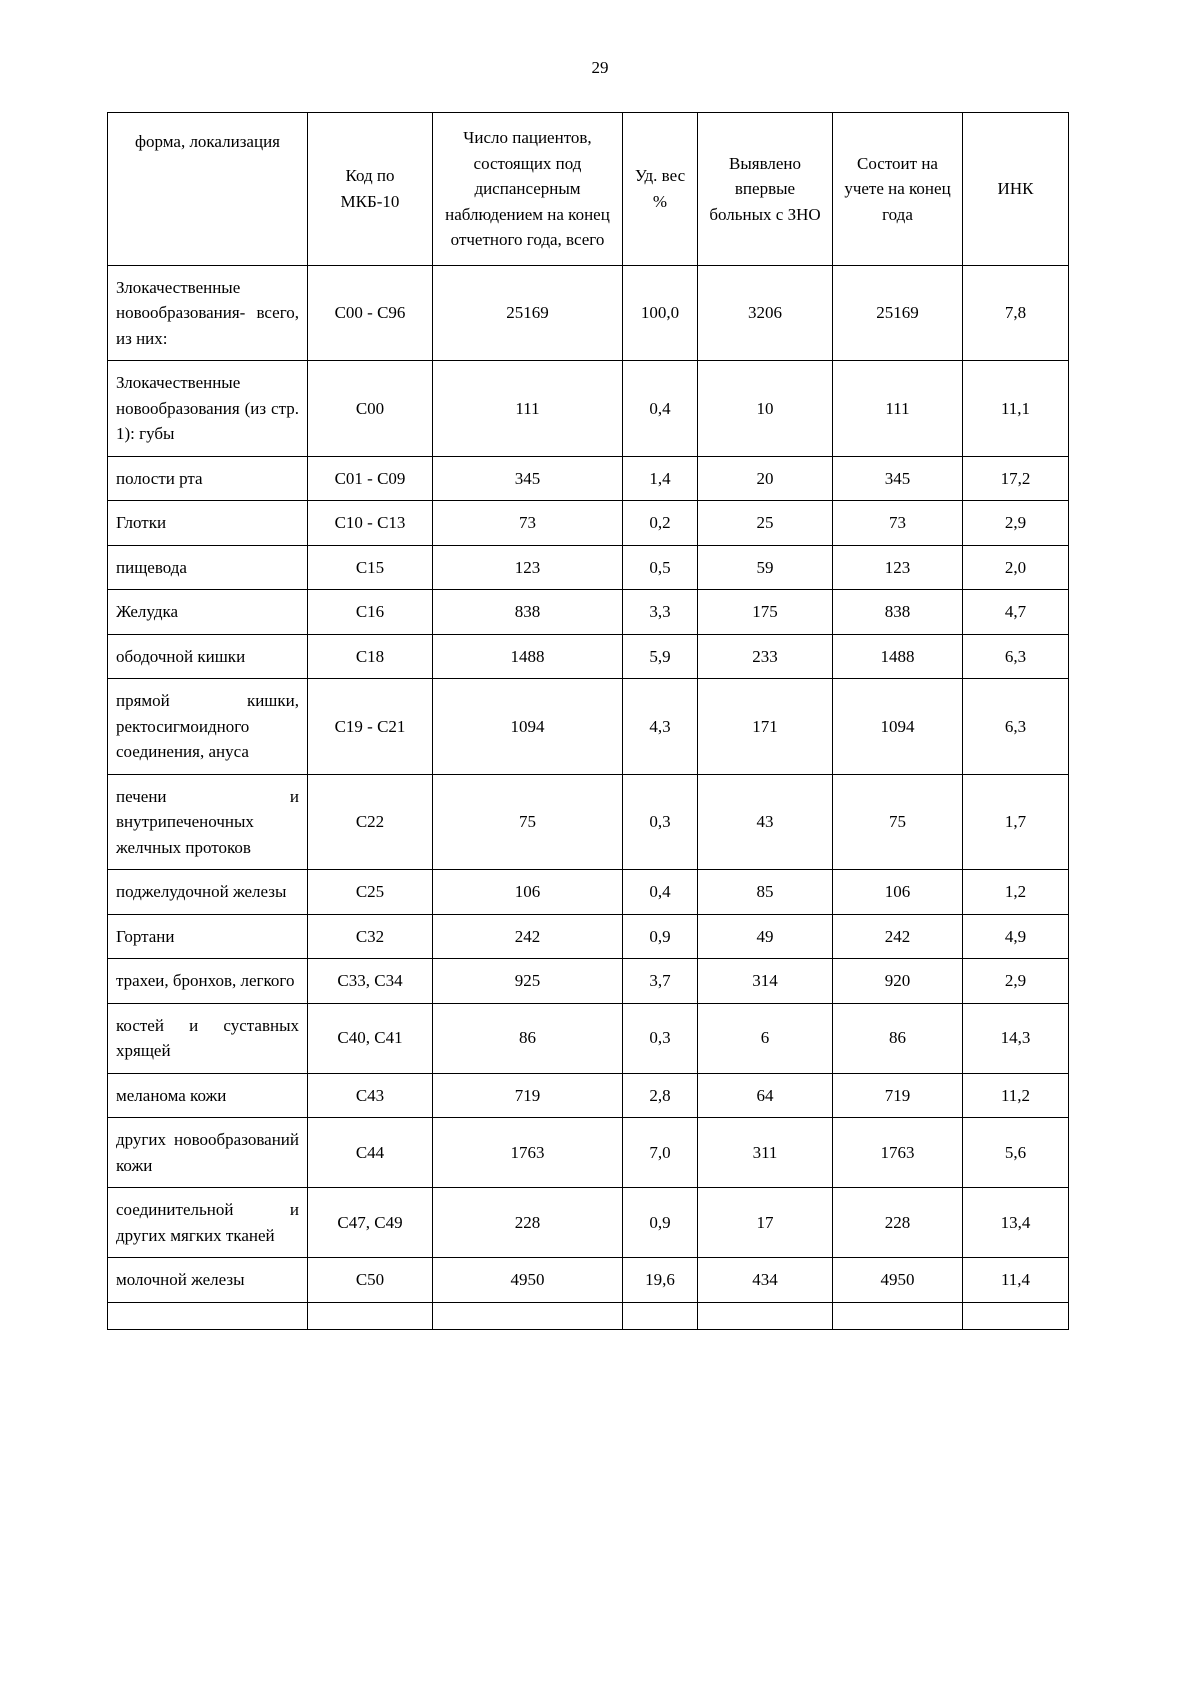 Image resolution: width=1200 pixels, height=1697 pixels. I want to click on row-value-cell: C22, so click(370, 821).